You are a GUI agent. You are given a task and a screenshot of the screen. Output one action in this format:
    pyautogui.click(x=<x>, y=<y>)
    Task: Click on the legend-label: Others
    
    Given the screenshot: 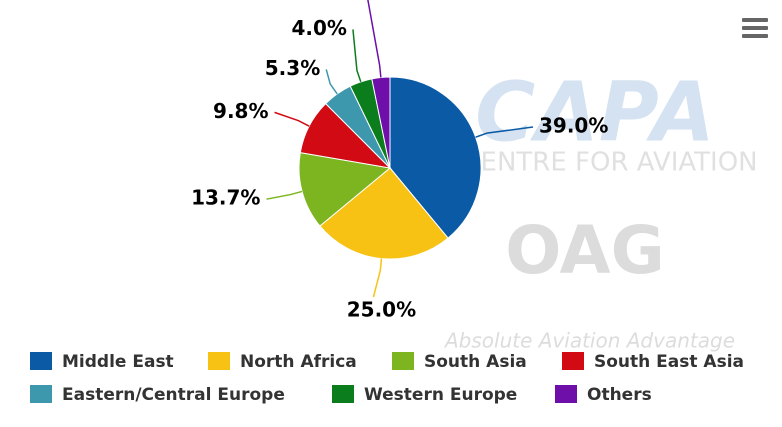 What is the action you would take?
    pyautogui.click(x=619, y=395)
    